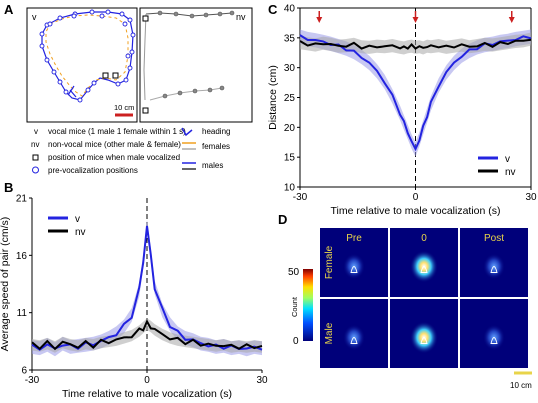  What do you see at coordinates (329, 262) in the screenshot?
I see `heatmap-row-label: Female` at bounding box center [329, 262].